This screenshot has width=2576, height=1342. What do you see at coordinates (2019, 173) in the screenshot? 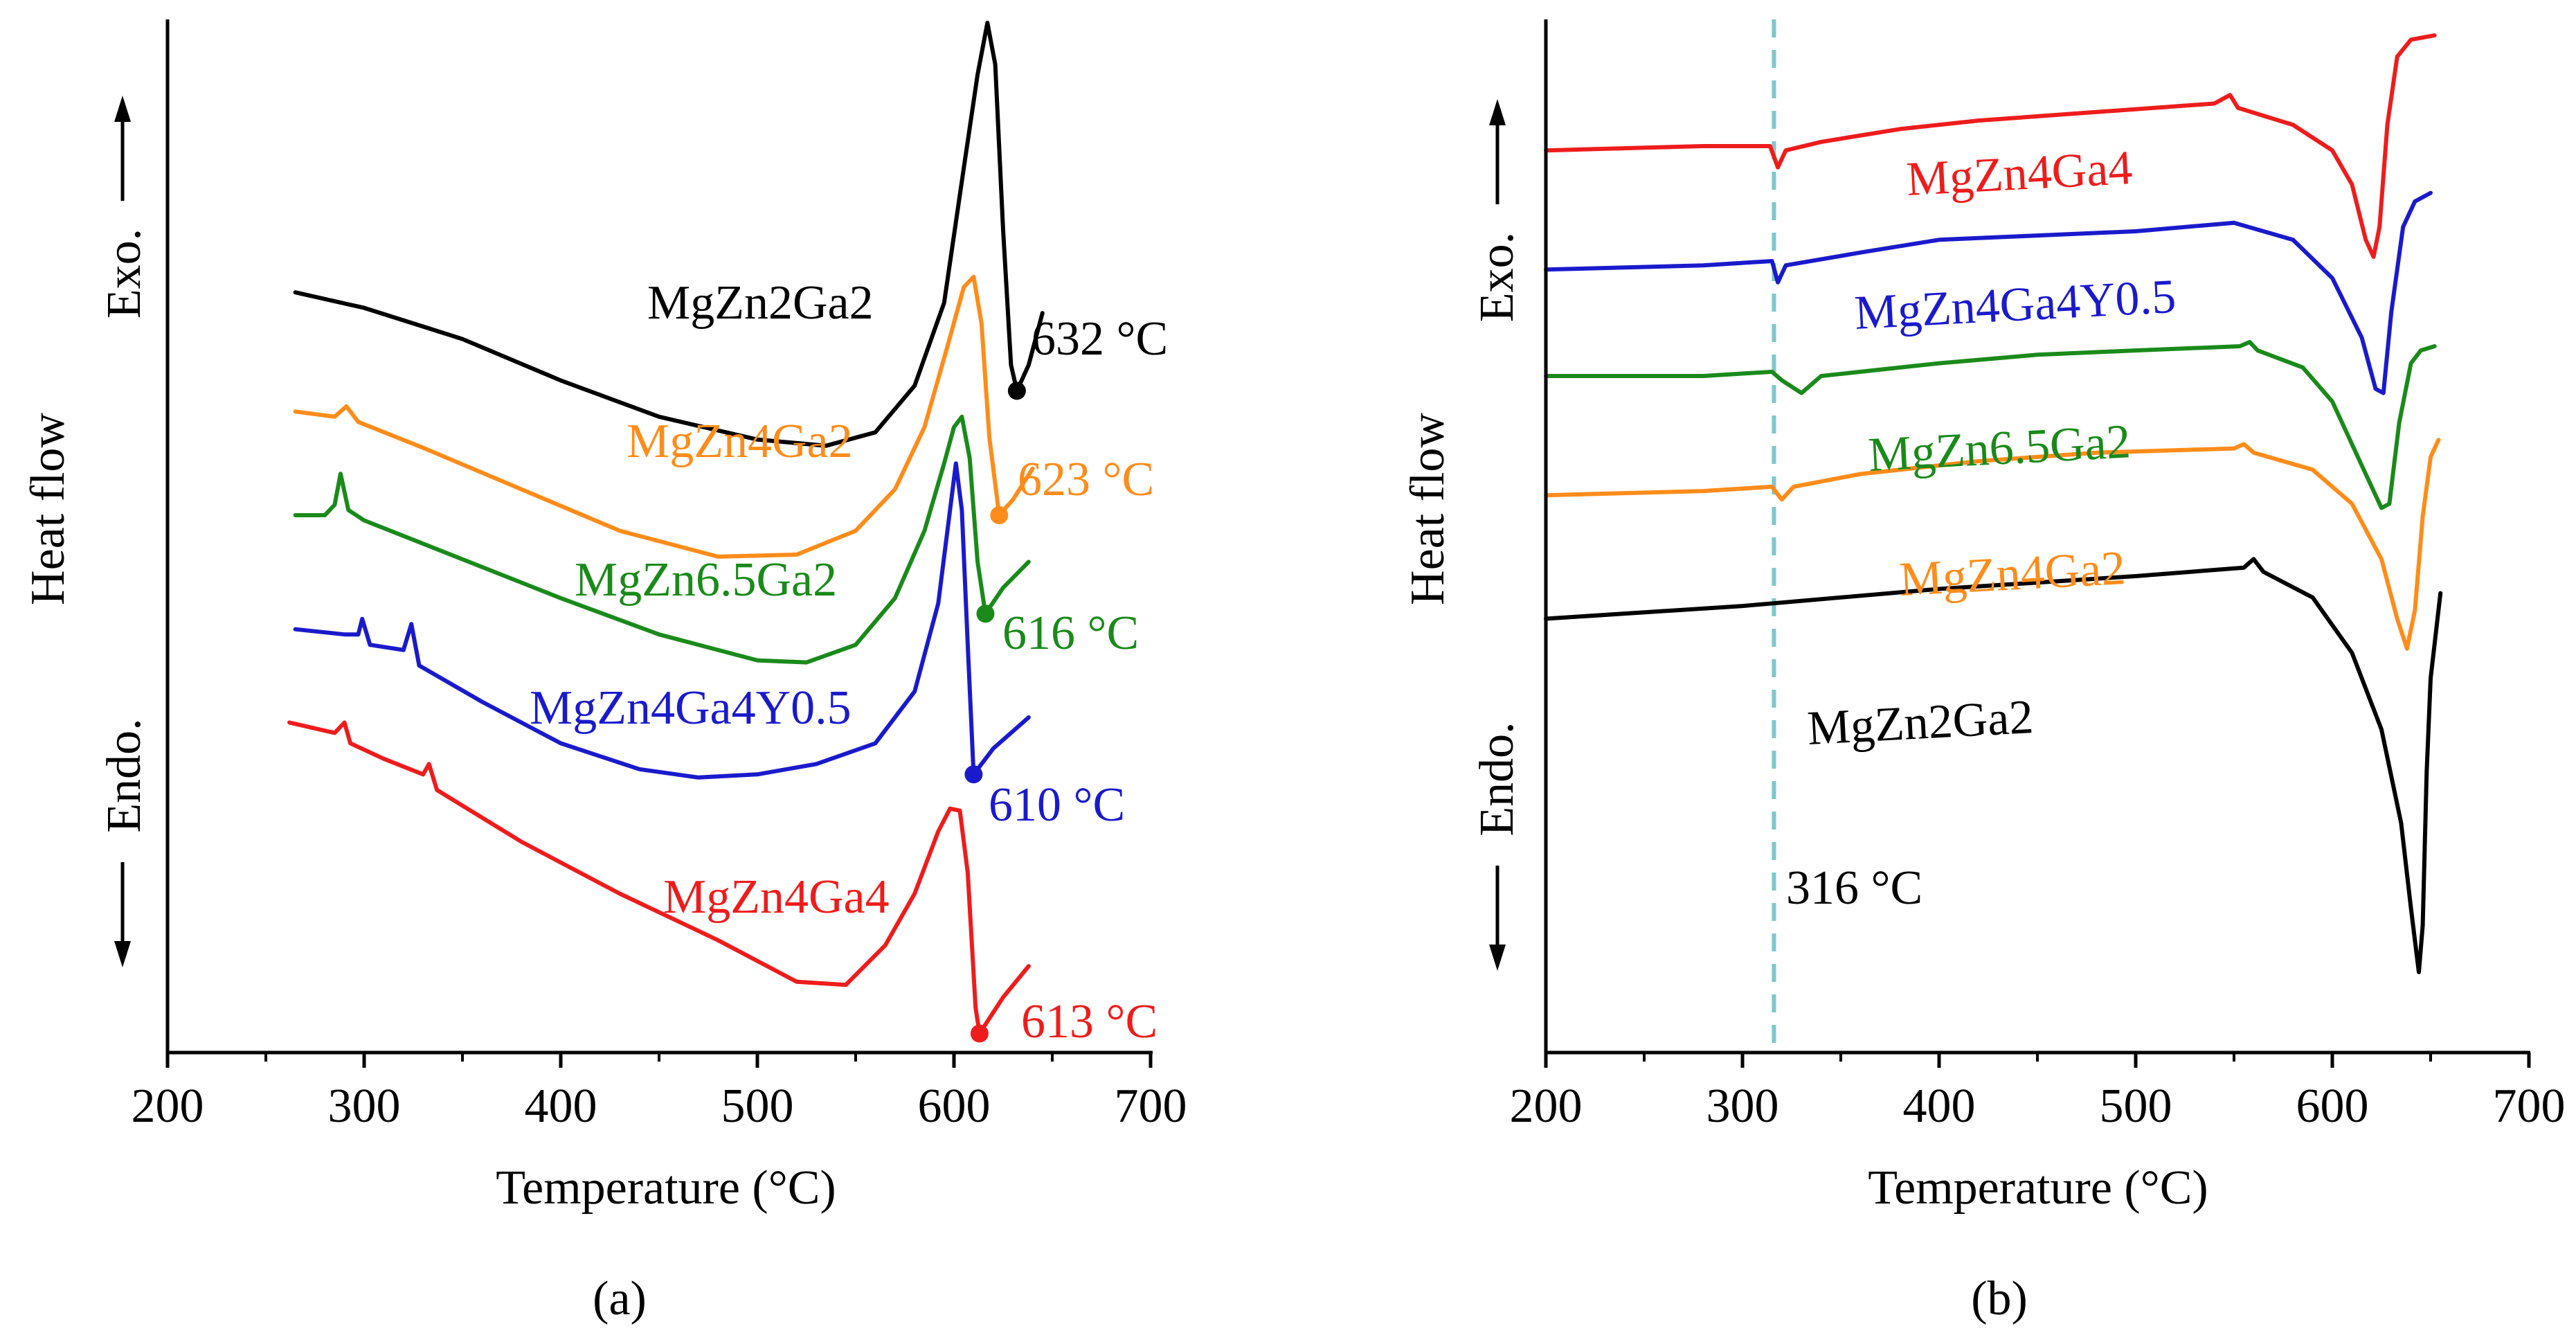
I see `panel-b-label-mgzn4ga4: MgZn4Ga4` at bounding box center [2019, 173].